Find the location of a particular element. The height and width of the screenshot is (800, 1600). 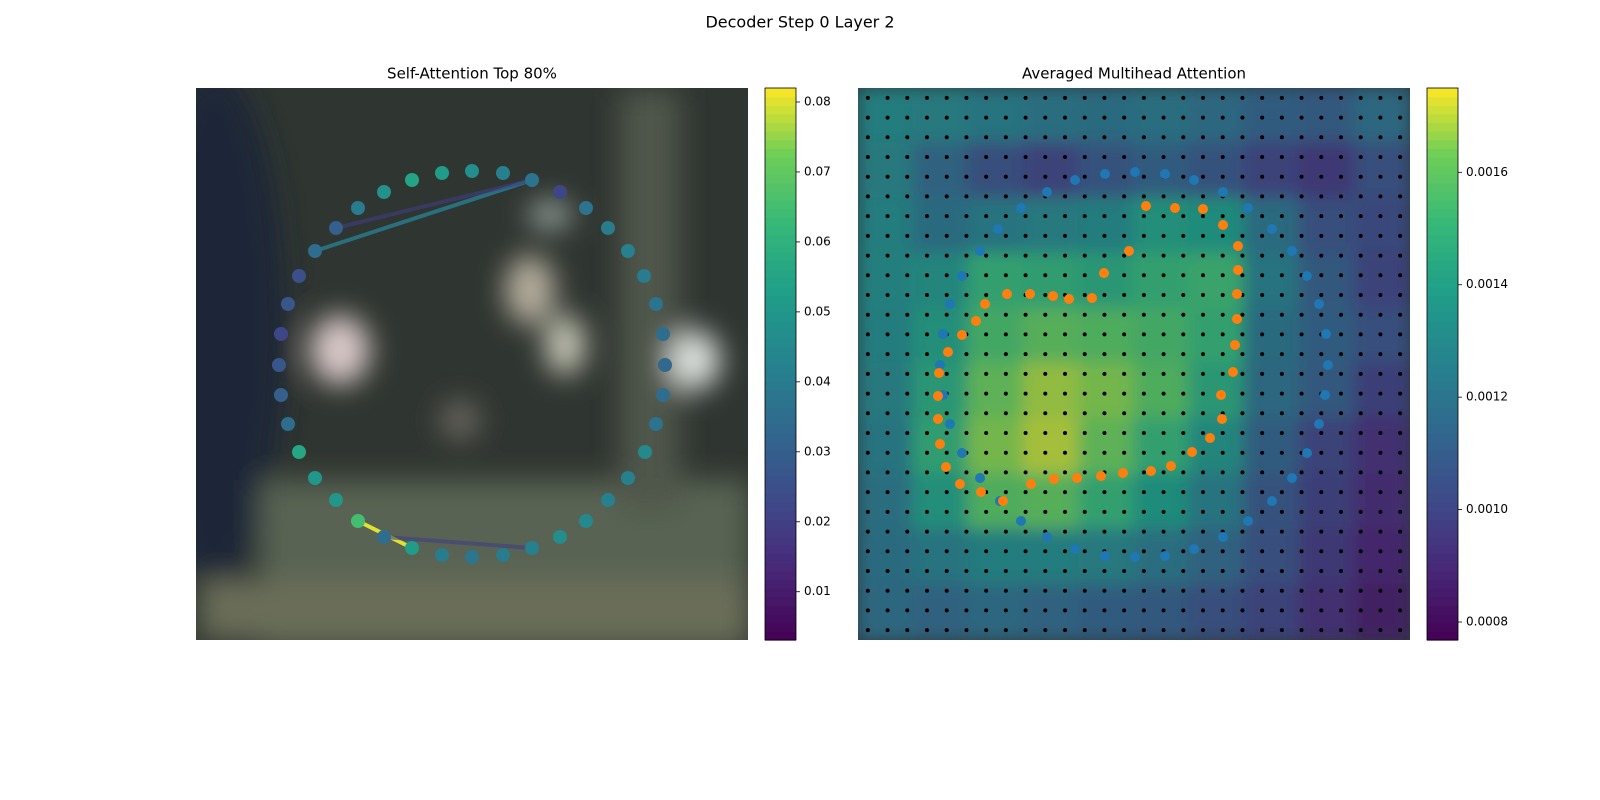

plot-area is located at coordinates (472, 364).